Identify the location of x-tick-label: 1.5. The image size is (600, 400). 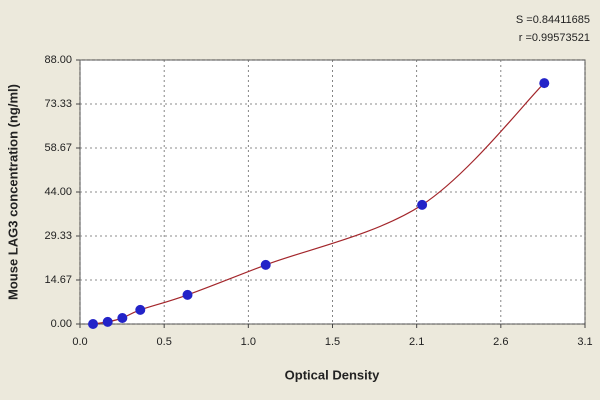
(332, 342).